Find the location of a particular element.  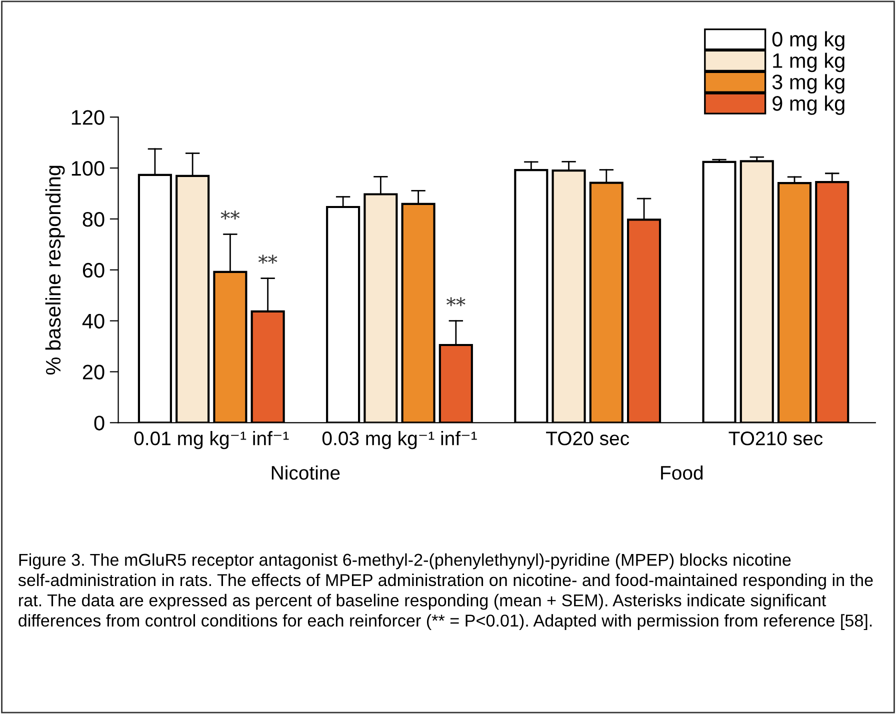

text: Nicotine is located at coordinates (306, 472).